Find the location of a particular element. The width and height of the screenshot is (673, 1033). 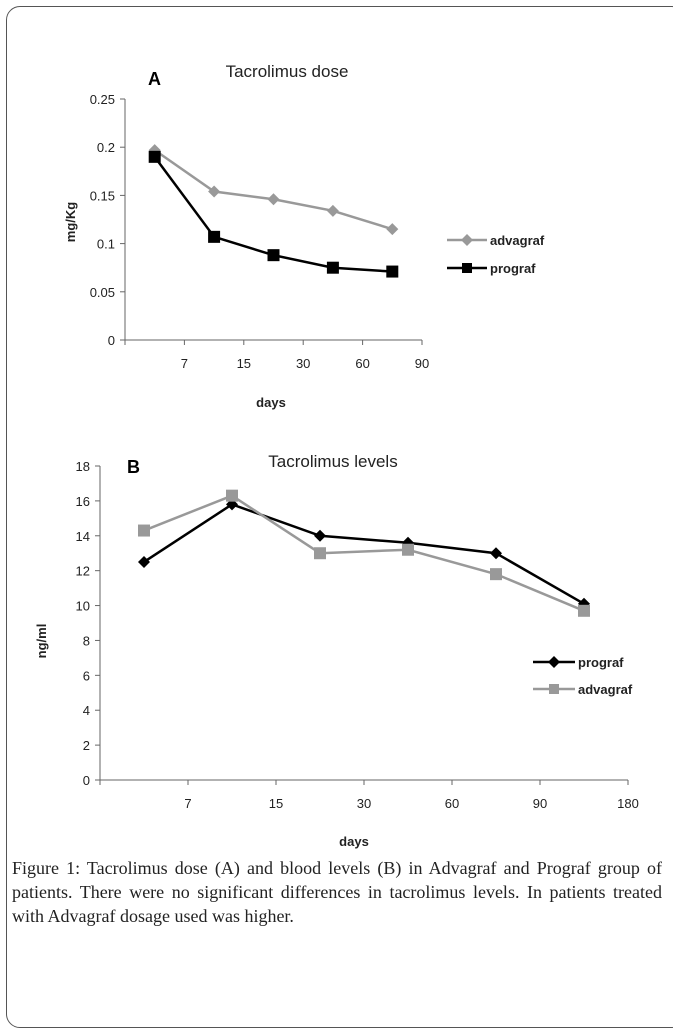

chartB-x-tick-label: 7 is located at coordinates (187, 803).